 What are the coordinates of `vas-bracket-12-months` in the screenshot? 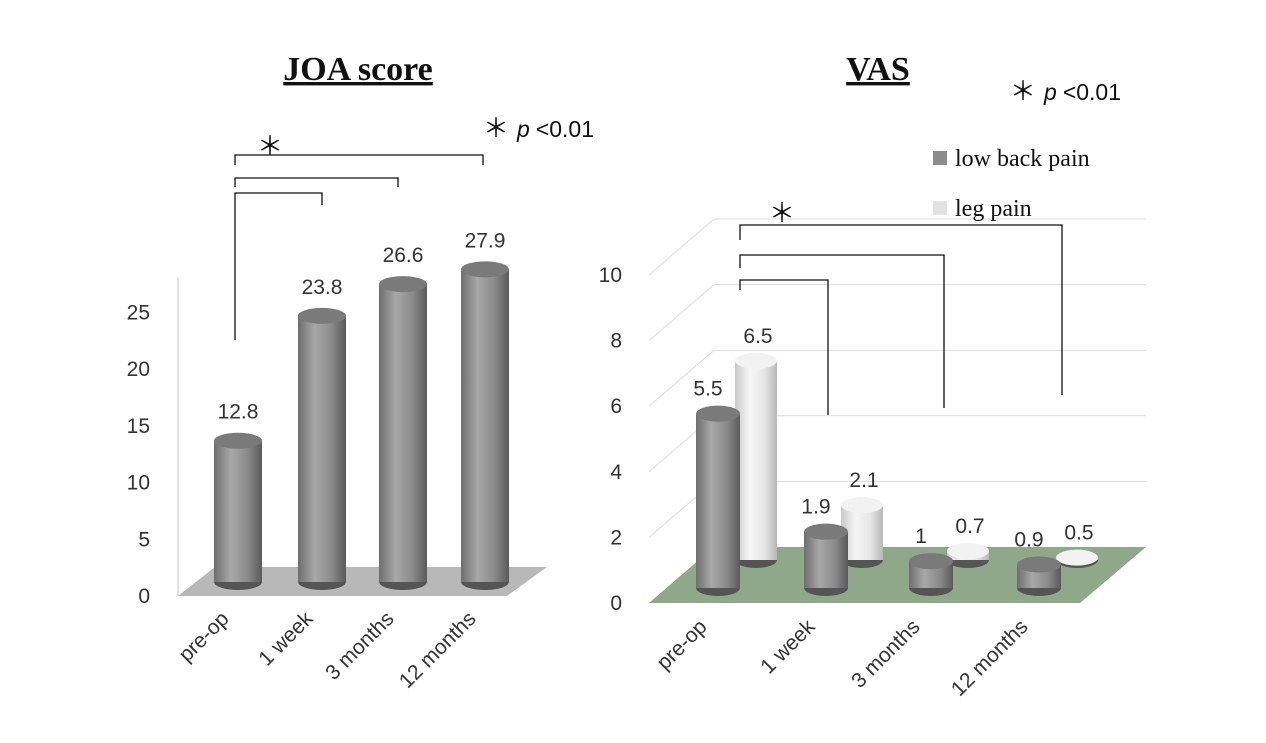 It's located at (901, 309).